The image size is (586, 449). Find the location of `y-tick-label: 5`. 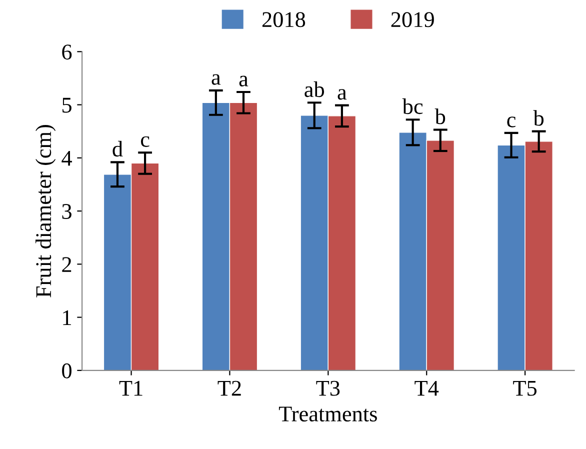

y-tick-label: 5 is located at coordinates (67, 105).